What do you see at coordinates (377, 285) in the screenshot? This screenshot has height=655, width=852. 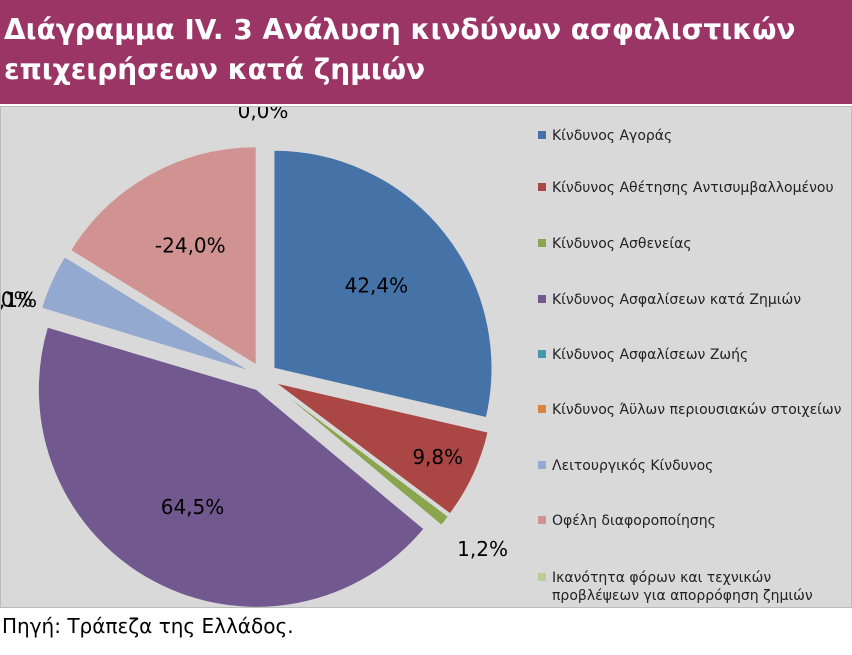 I see `data-label: 42,4%` at bounding box center [377, 285].